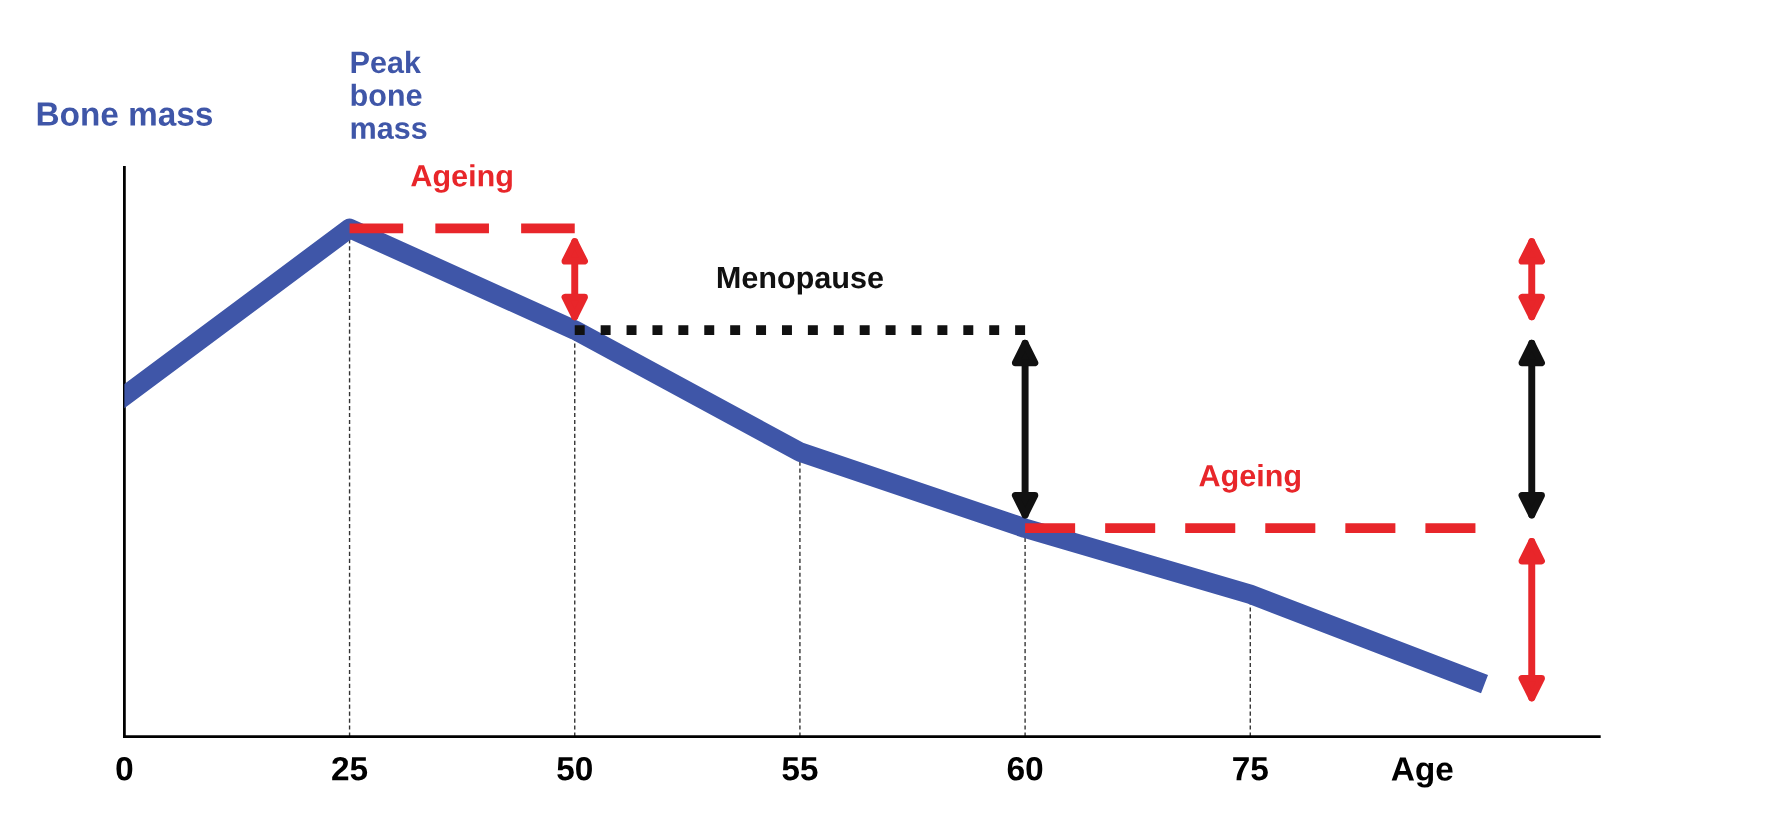 The image size is (1777, 837). Describe the element at coordinates (800, 281) in the screenshot. I see `series-label: Menopause` at that location.